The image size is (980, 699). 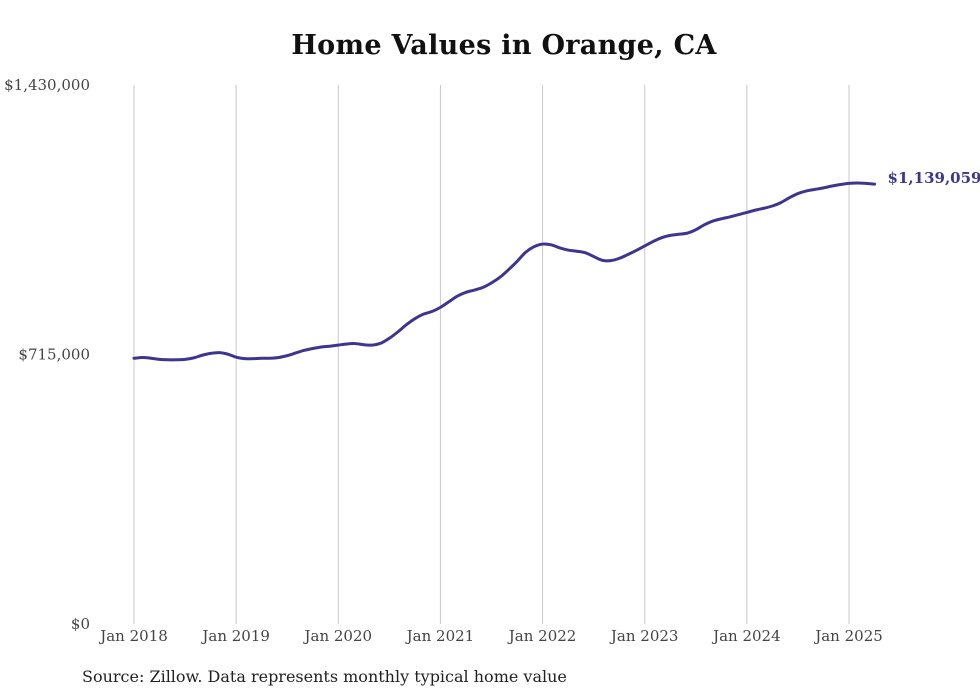 I want to click on x-tick-label: Jan 2022, so click(x=542, y=636).